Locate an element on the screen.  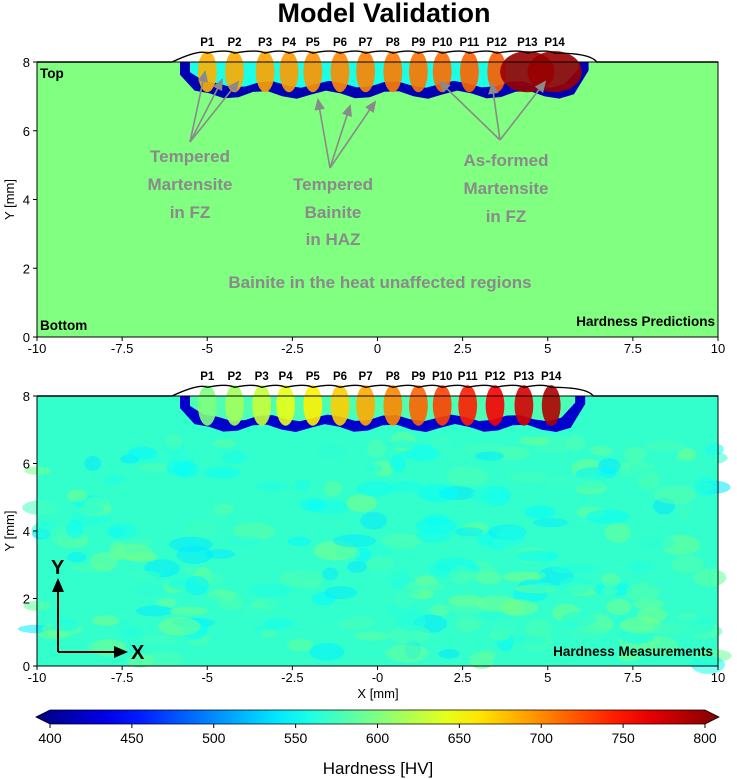
measurements-y-label: Y [mm] is located at coordinates (9, 531).